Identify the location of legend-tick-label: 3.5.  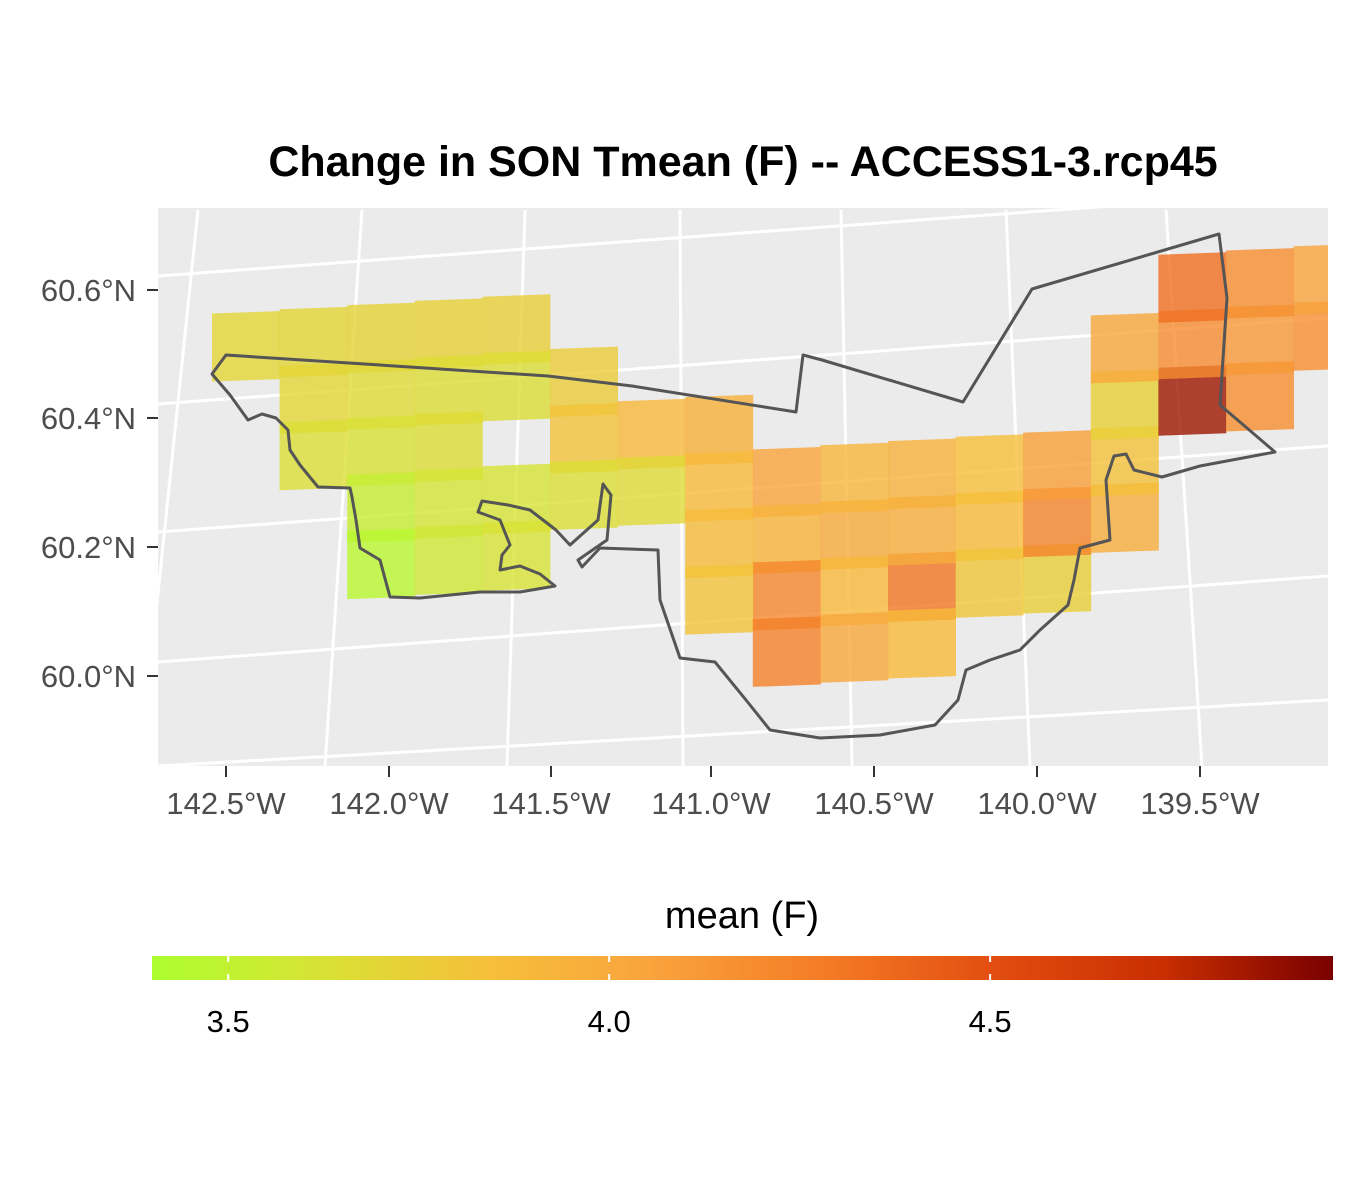
(228, 1021).